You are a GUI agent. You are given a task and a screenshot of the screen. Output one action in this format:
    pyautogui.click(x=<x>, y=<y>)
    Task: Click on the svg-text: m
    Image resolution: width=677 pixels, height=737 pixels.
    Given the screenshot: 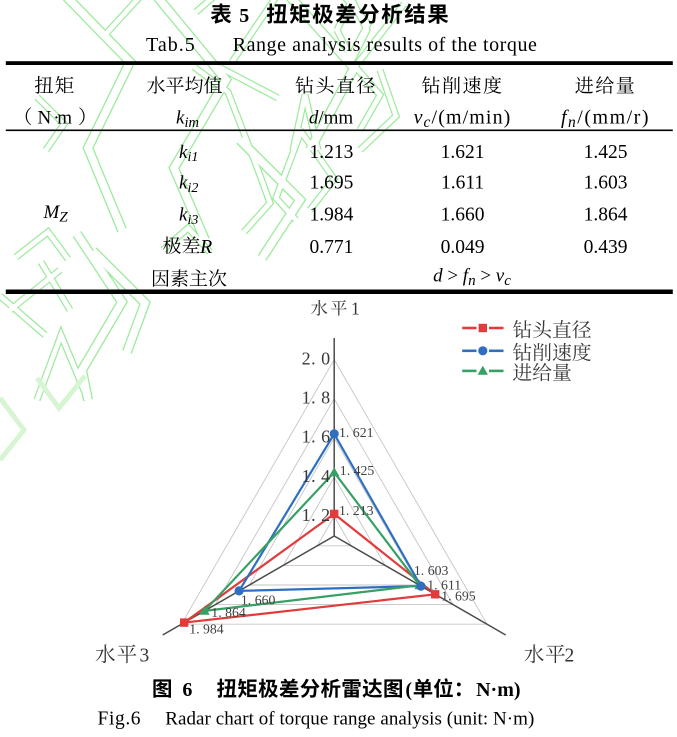 What is the action you would take?
    pyautogui.click(x=64, y=118)
    